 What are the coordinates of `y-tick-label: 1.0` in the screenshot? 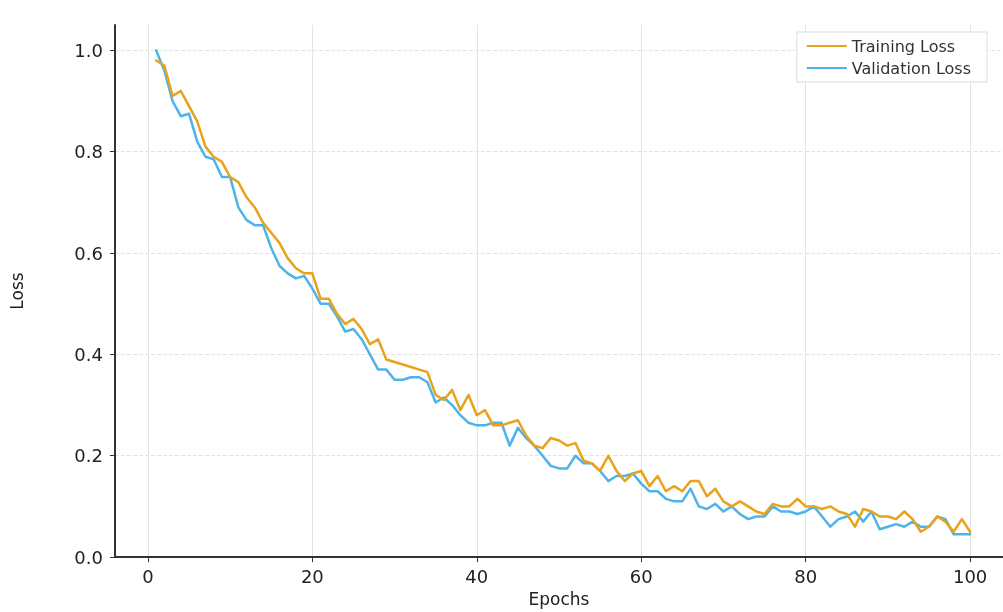 It's located at (88, 50).